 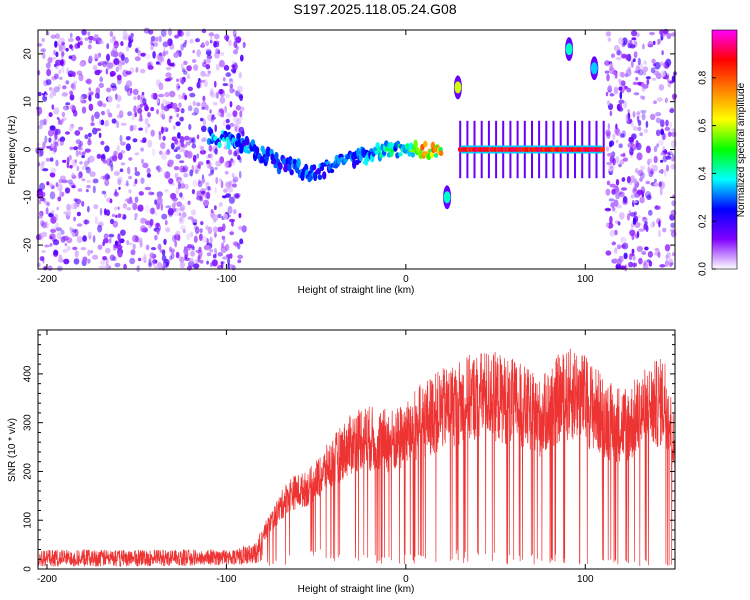 I want to click on signal-cell, so click(x=215, y=138).